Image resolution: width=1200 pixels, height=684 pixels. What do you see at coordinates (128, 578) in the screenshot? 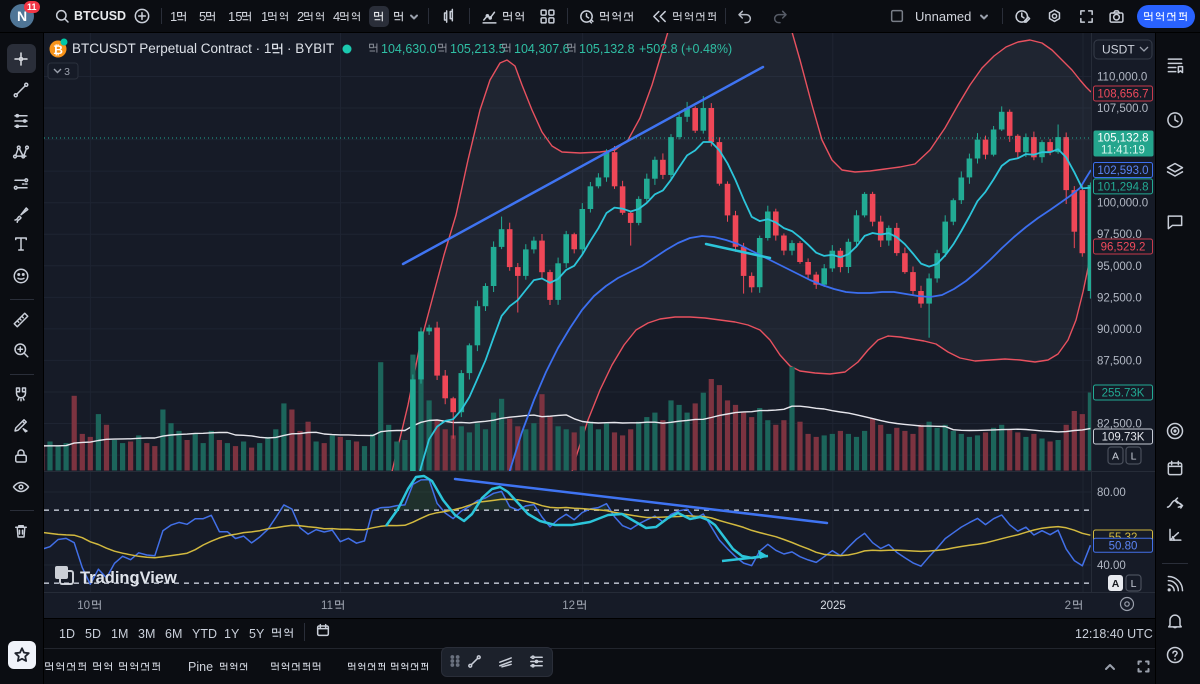
I see `svg-text: TradingView` at bounding box center [128, 578].